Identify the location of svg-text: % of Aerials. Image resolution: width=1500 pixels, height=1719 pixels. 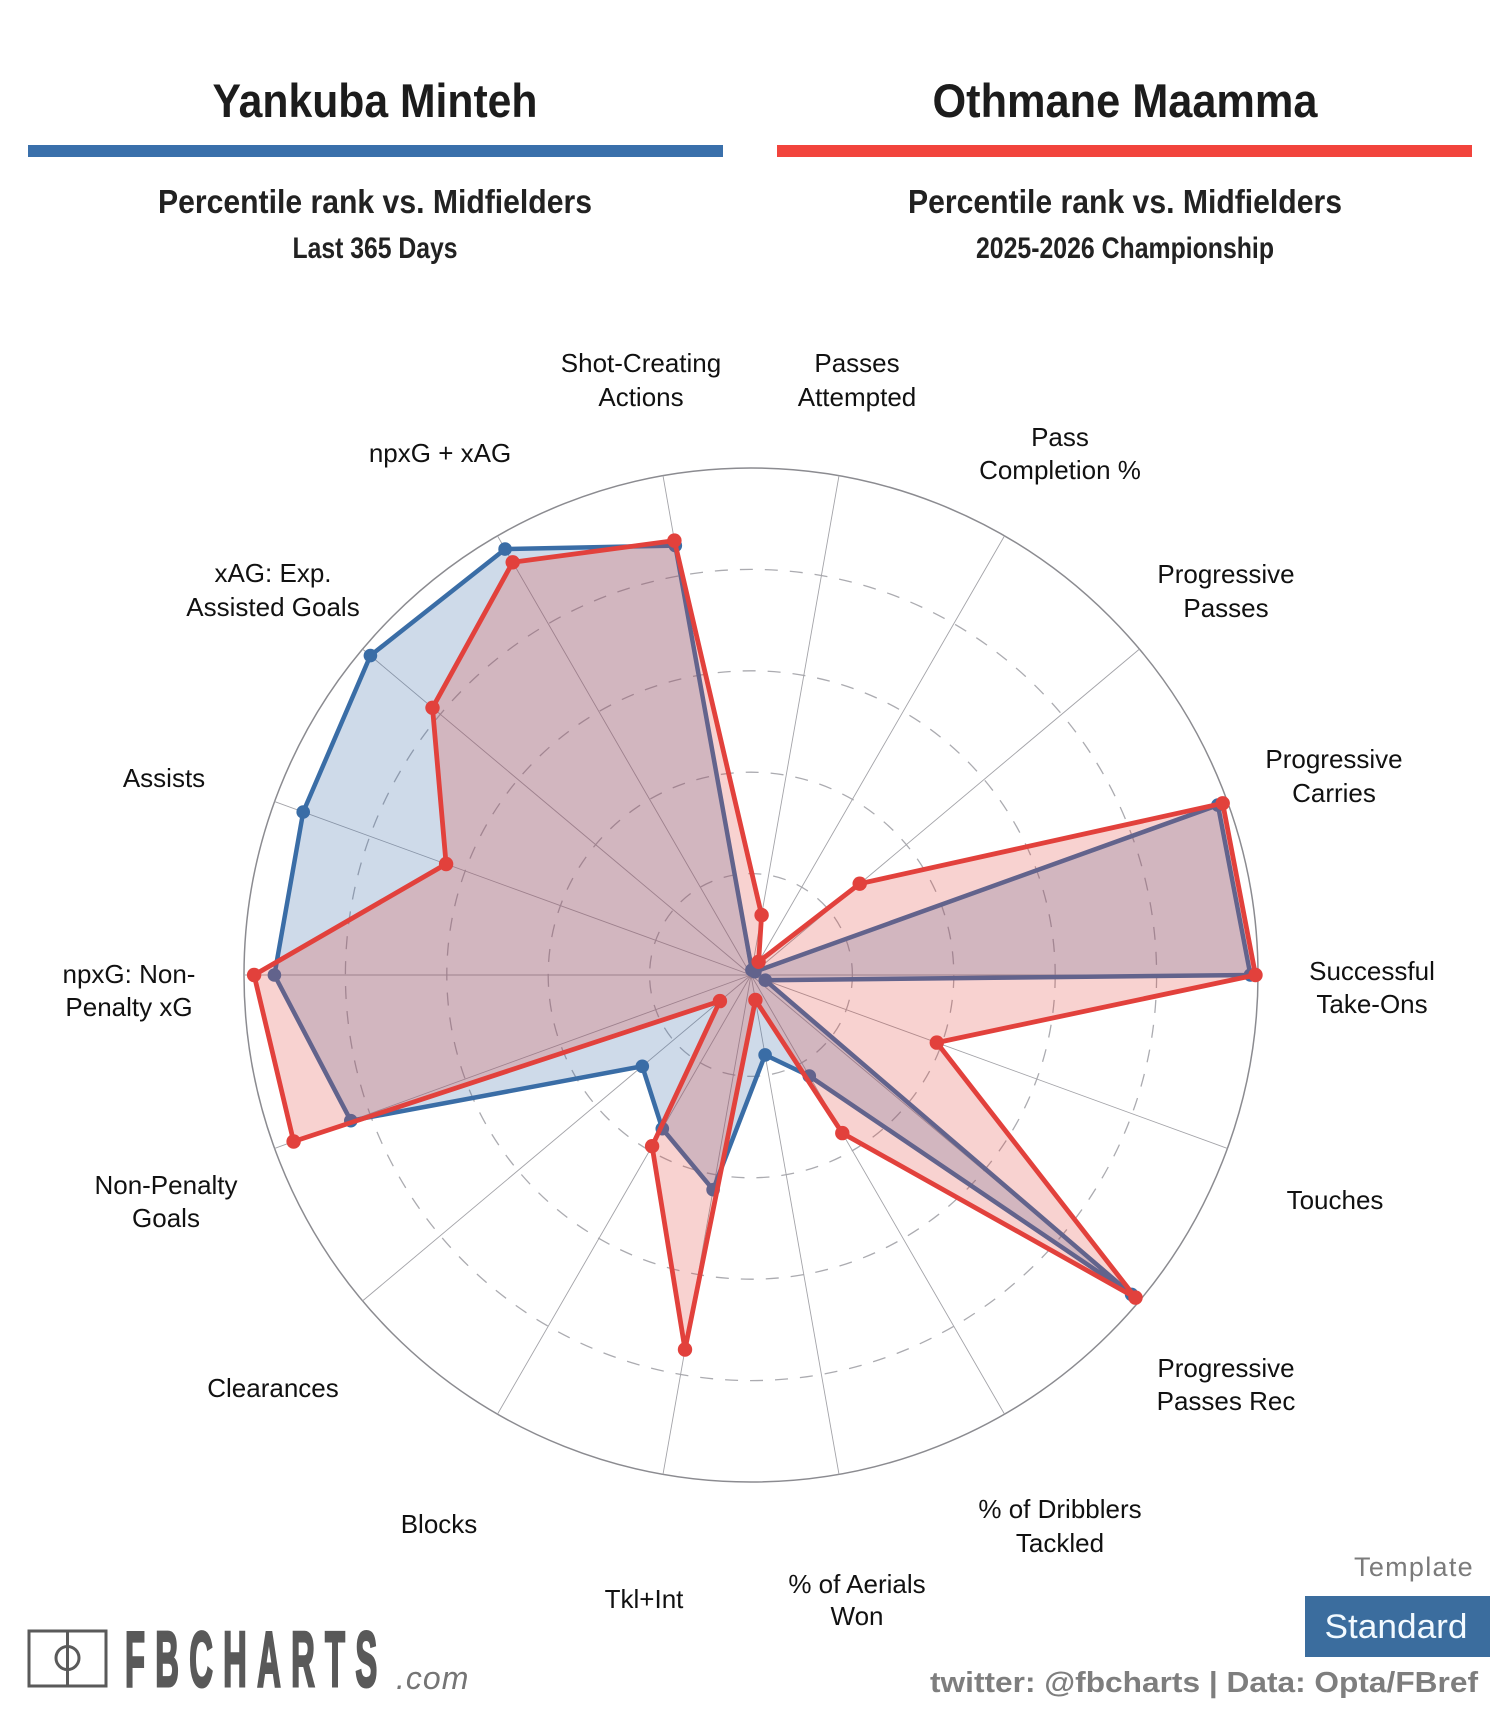
(856, 1584).